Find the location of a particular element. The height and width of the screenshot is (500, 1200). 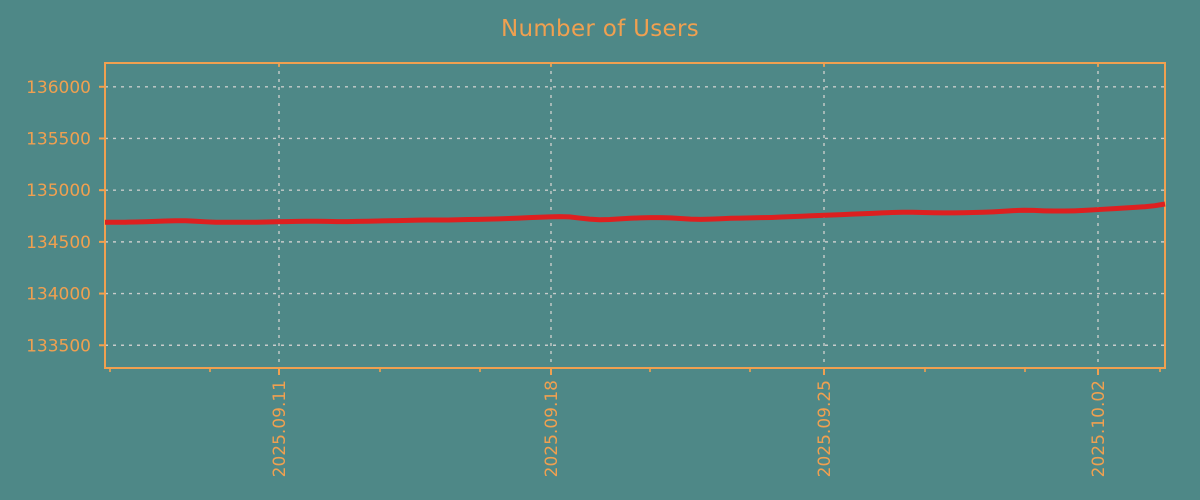

y-axis-tick-label: 134000 is located at coordinates (58, 295).